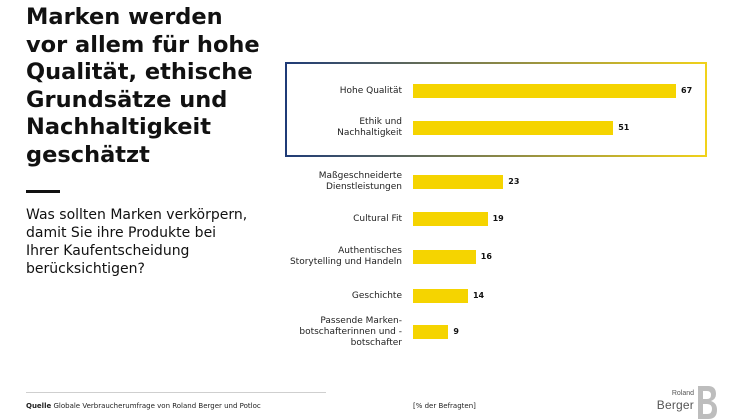  What do you see at coordinates (376, 295) in the screenshot?
I see `category-label: Geschichte` at bounding box center [376, 295].